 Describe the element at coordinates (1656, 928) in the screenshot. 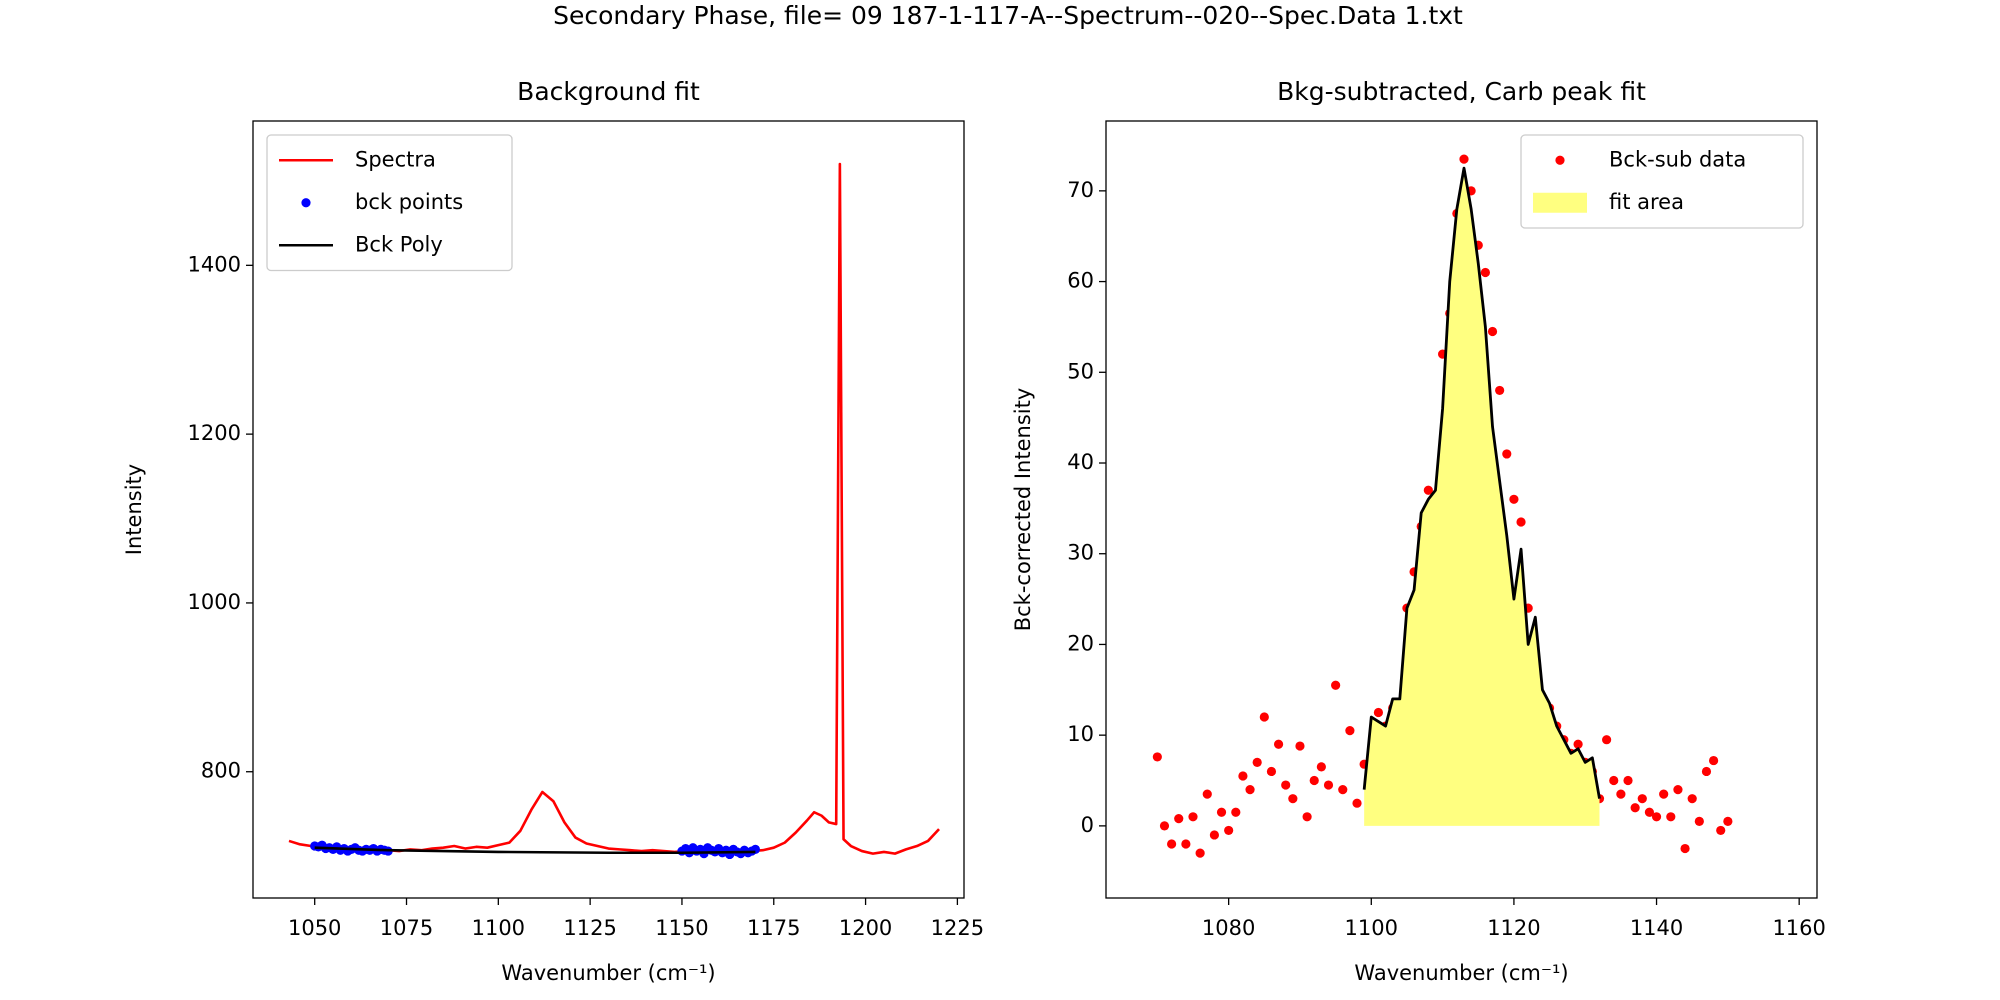

I see `x-tick-label: 1140` at that location.